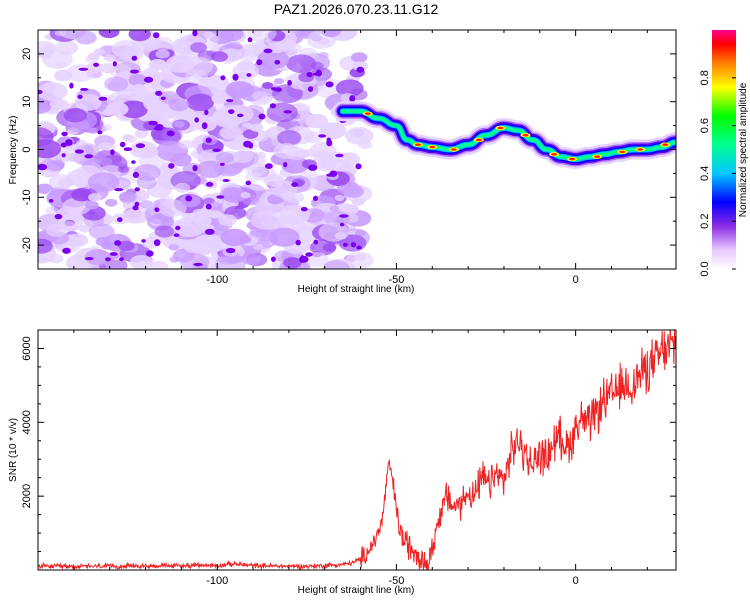 This screenshot has height=600, width=750. What do you see at coordinates (504, 135) in the screenshot?
I see `frequency-ridge` at bounding box center [504, 135].